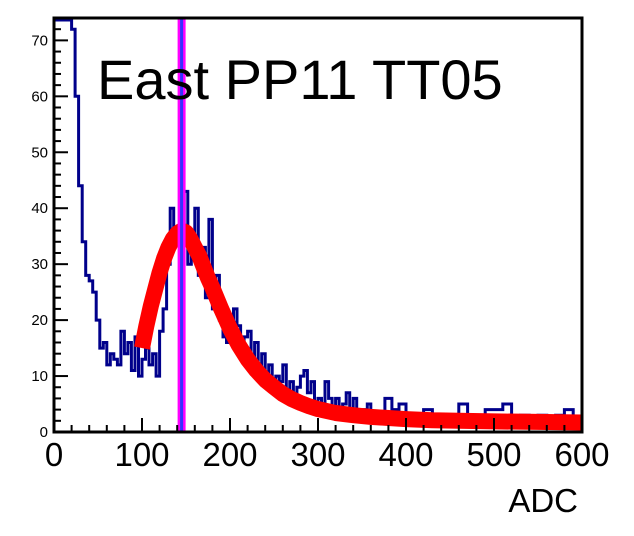 The width and height of the screenshot is (634, 536). What do you see at coordinates (141, 454) in the screenshot?
I see `x-tick-label: 100` at bounding box center [141, 454].